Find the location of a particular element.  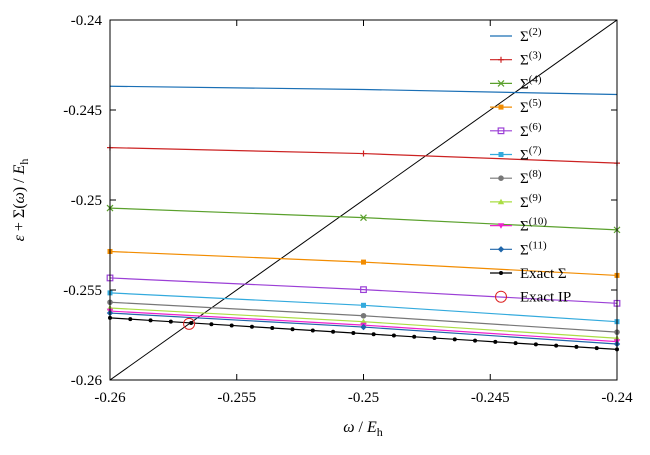

legend-item-4: Σ(6) is located at coordinates (516, 130).